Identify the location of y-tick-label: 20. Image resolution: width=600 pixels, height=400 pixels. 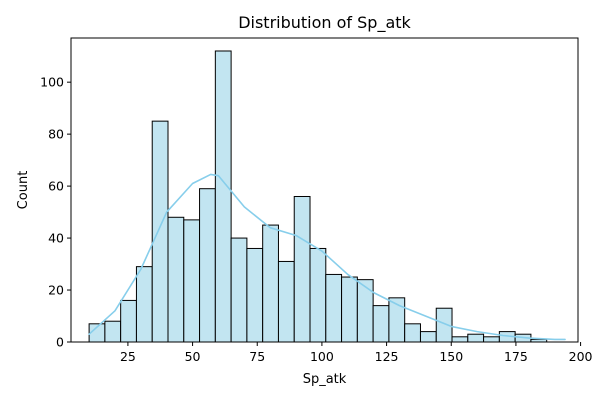
(56, 290).